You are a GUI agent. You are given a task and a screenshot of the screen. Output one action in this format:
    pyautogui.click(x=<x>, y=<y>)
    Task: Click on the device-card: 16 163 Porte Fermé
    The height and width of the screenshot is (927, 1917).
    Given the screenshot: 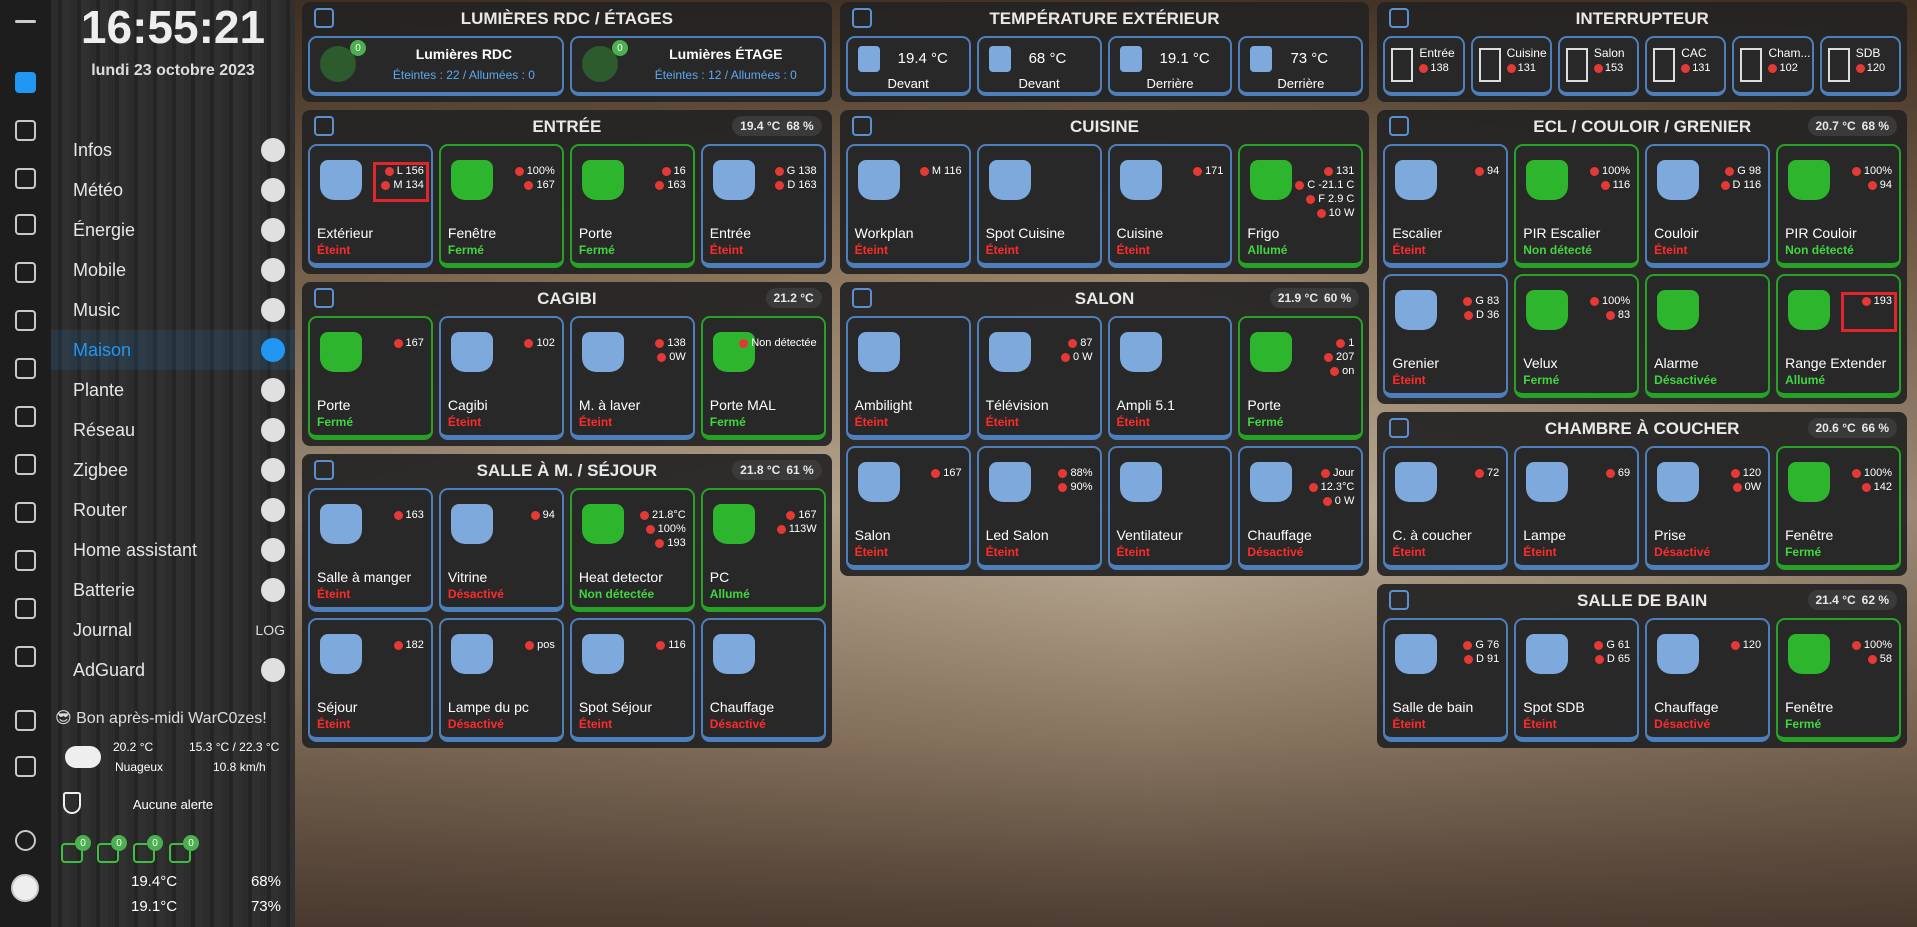 What is the action you would take?
    pyautogui.click(x=632, y=206)
    